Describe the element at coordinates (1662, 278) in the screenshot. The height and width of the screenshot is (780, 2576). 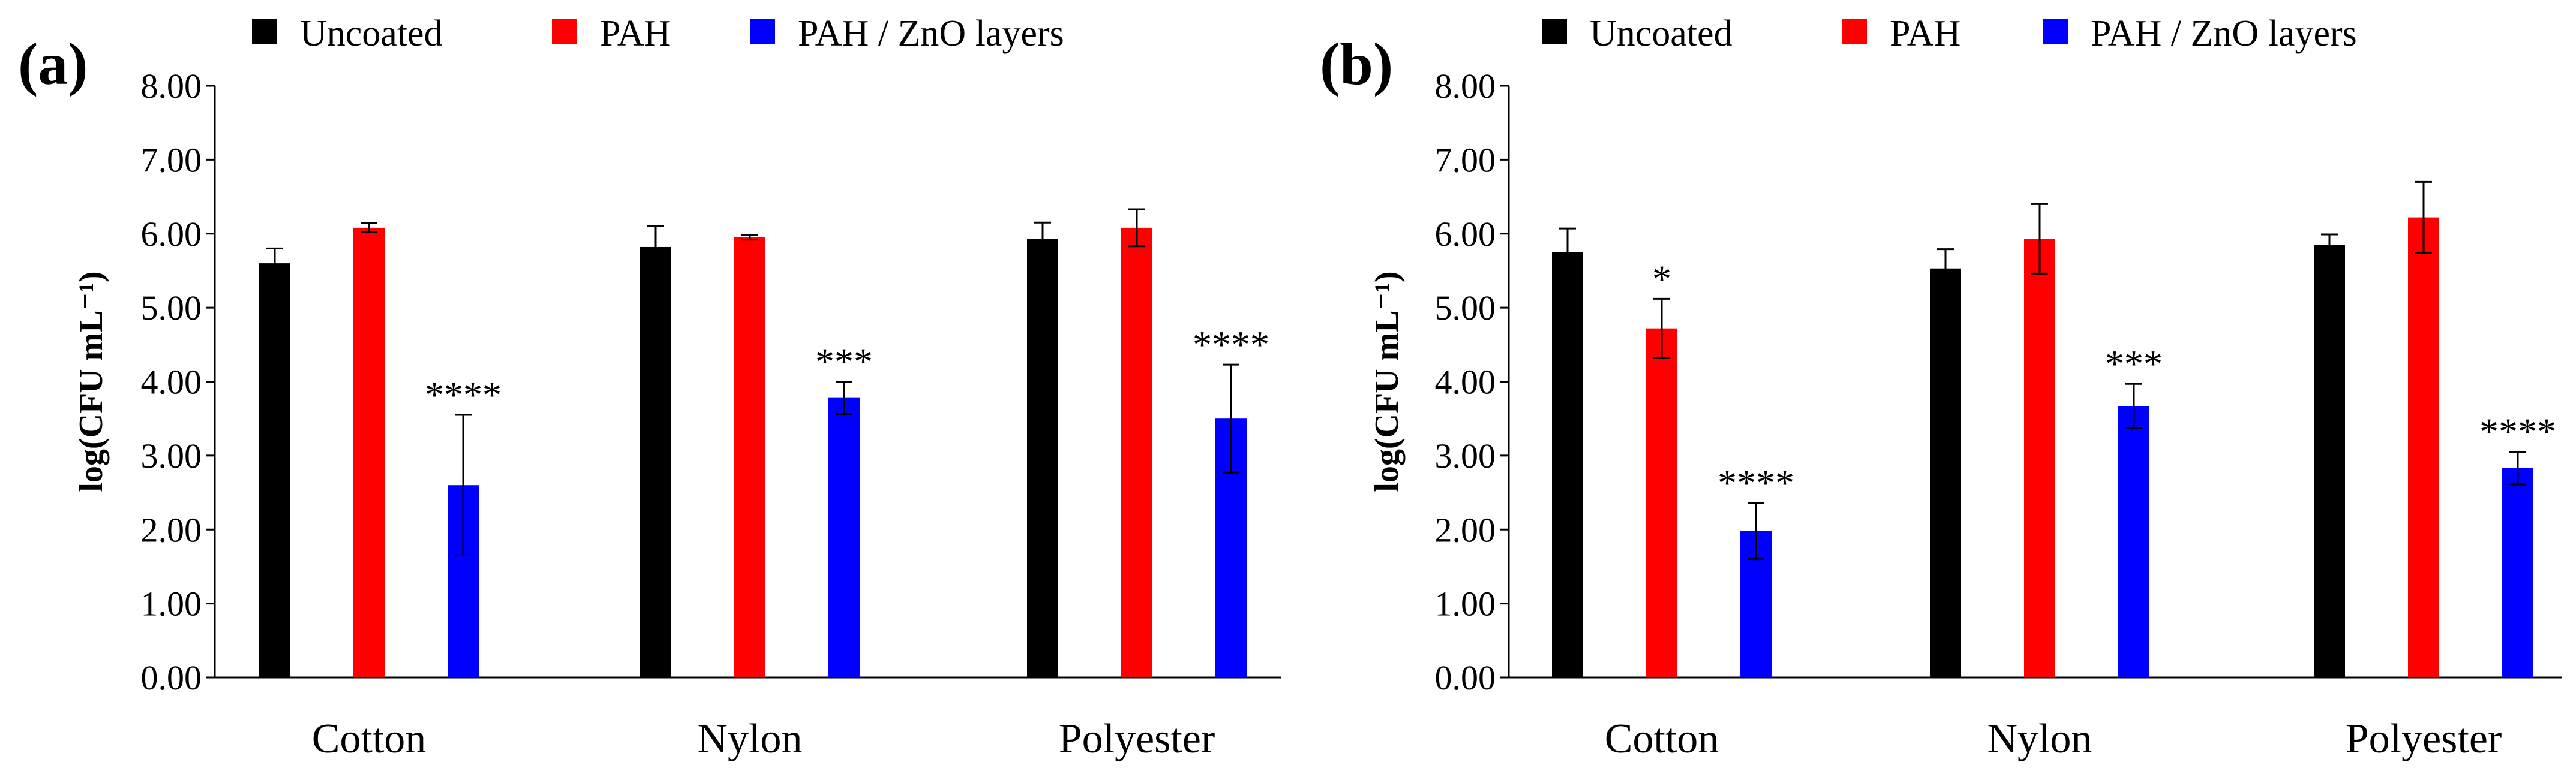
I see `significance-marker: *` at that location.